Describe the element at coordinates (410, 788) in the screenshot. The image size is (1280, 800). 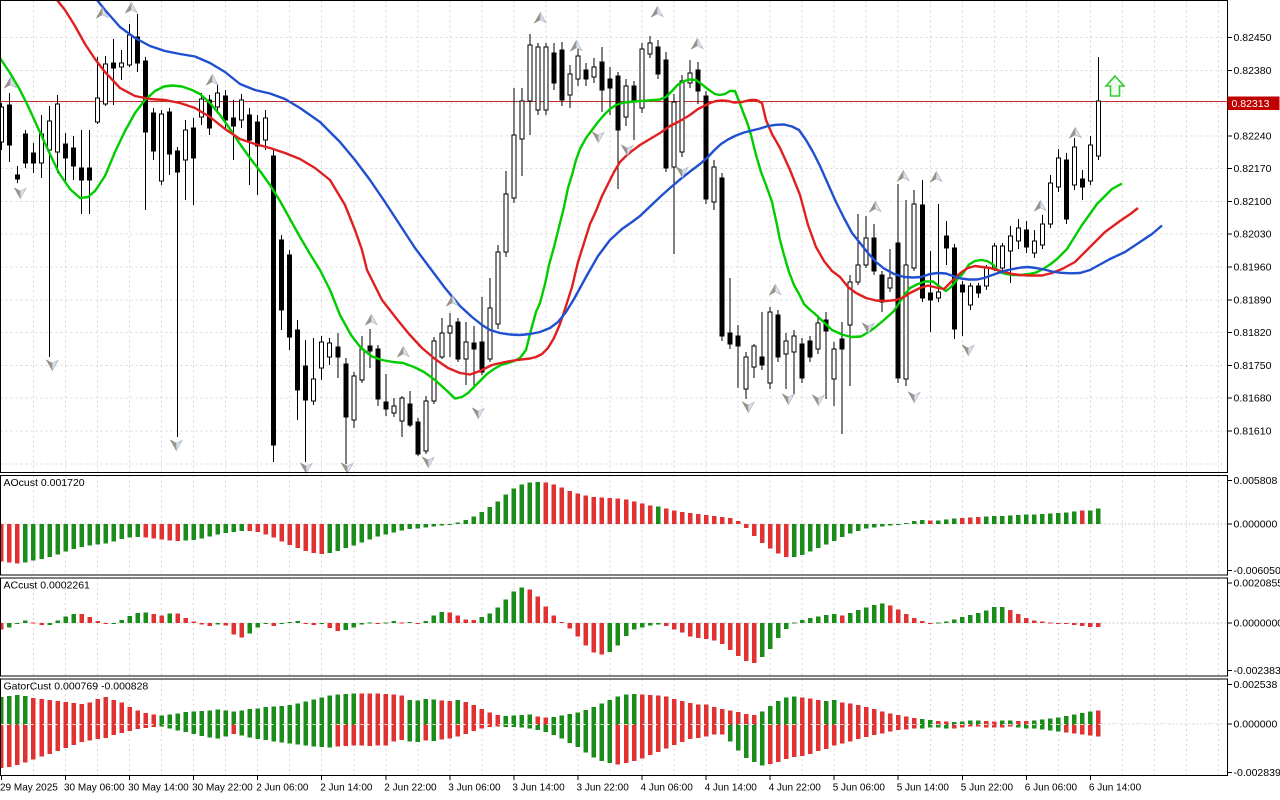
I see `svg-text: 2 Jun 22:00` at that location.